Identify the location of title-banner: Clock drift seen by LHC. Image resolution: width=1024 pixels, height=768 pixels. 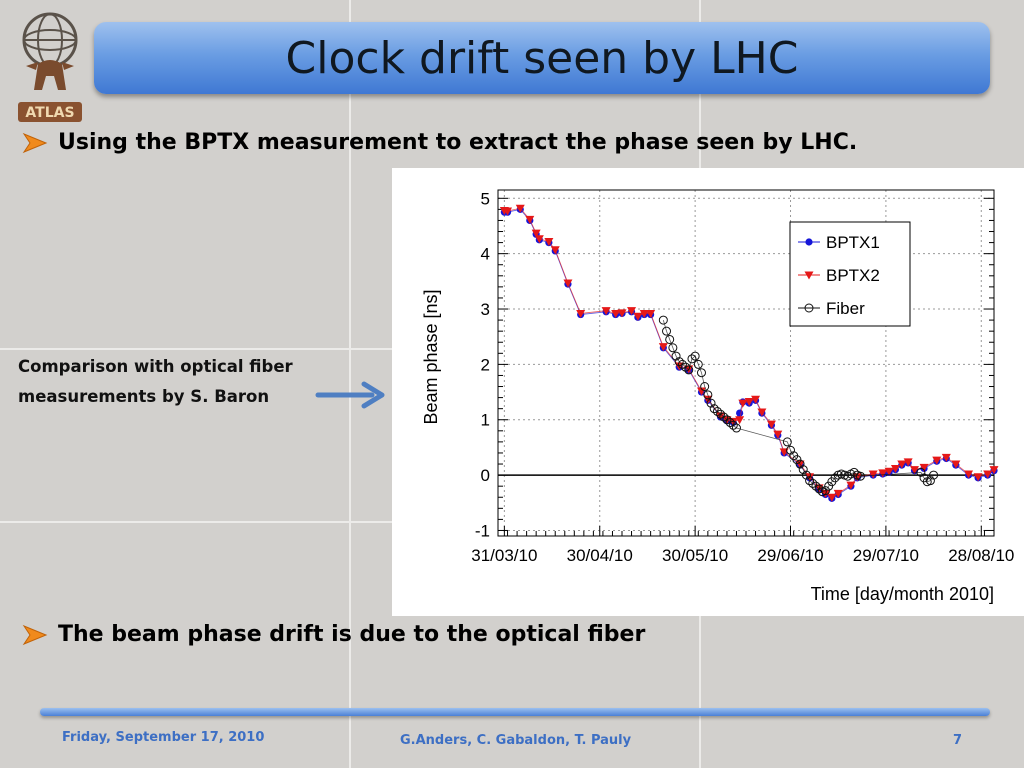
(542, 58).